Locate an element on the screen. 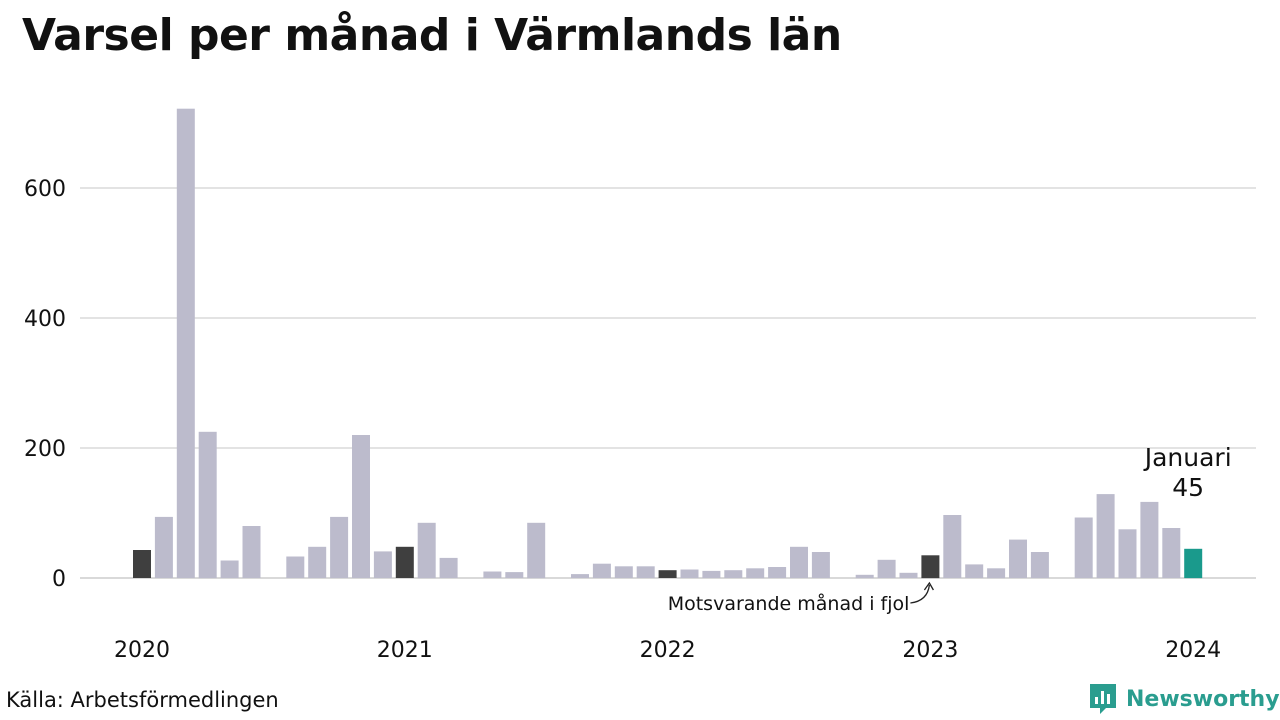  y-axis-ticks: 0 200 400 600 is located at coordinates (45, 384).